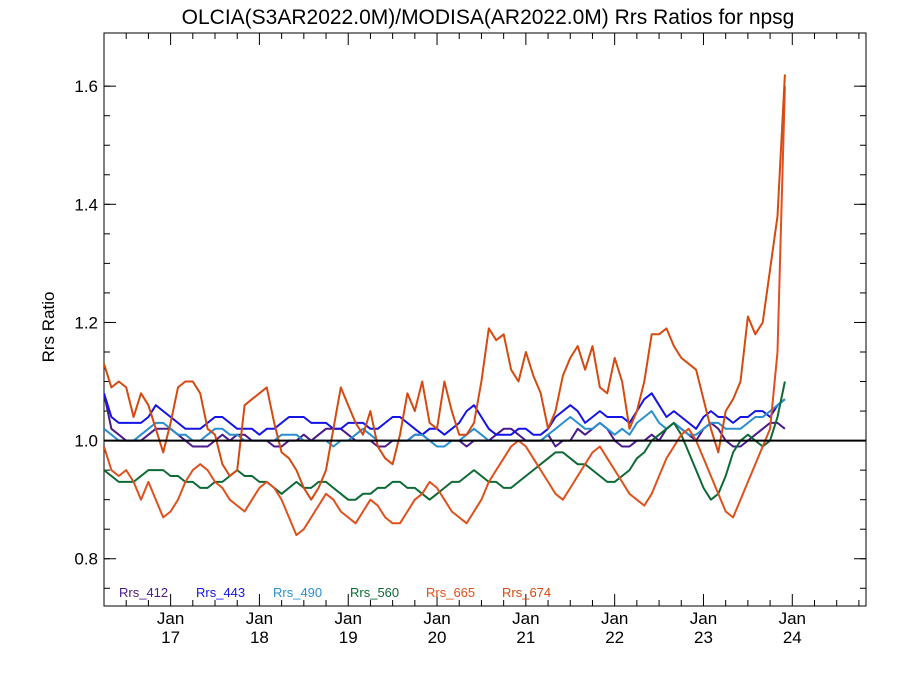  Describe the element at coordinates (437, 637) in the screenshot. I see `x-tick-year: 20` at that location.